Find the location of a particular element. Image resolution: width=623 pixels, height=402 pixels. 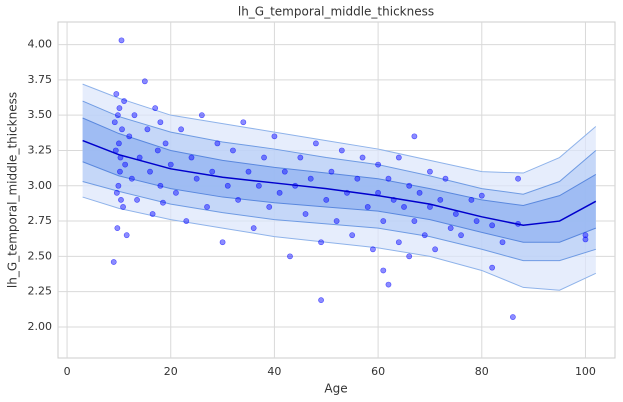

x-tick-label: 100 is located at coordinates (585, 371).